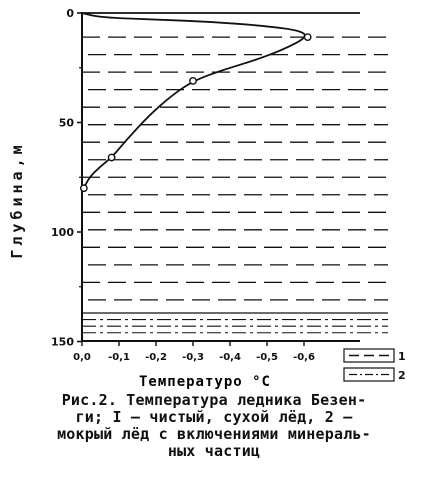 Image resolution: width=428 pixels, height=477 pixels. I want to click on x-ticks: 0,0 -0,1 -0,2 -0,3 -0,4 -0,5 -0,6, so click(194, 352).